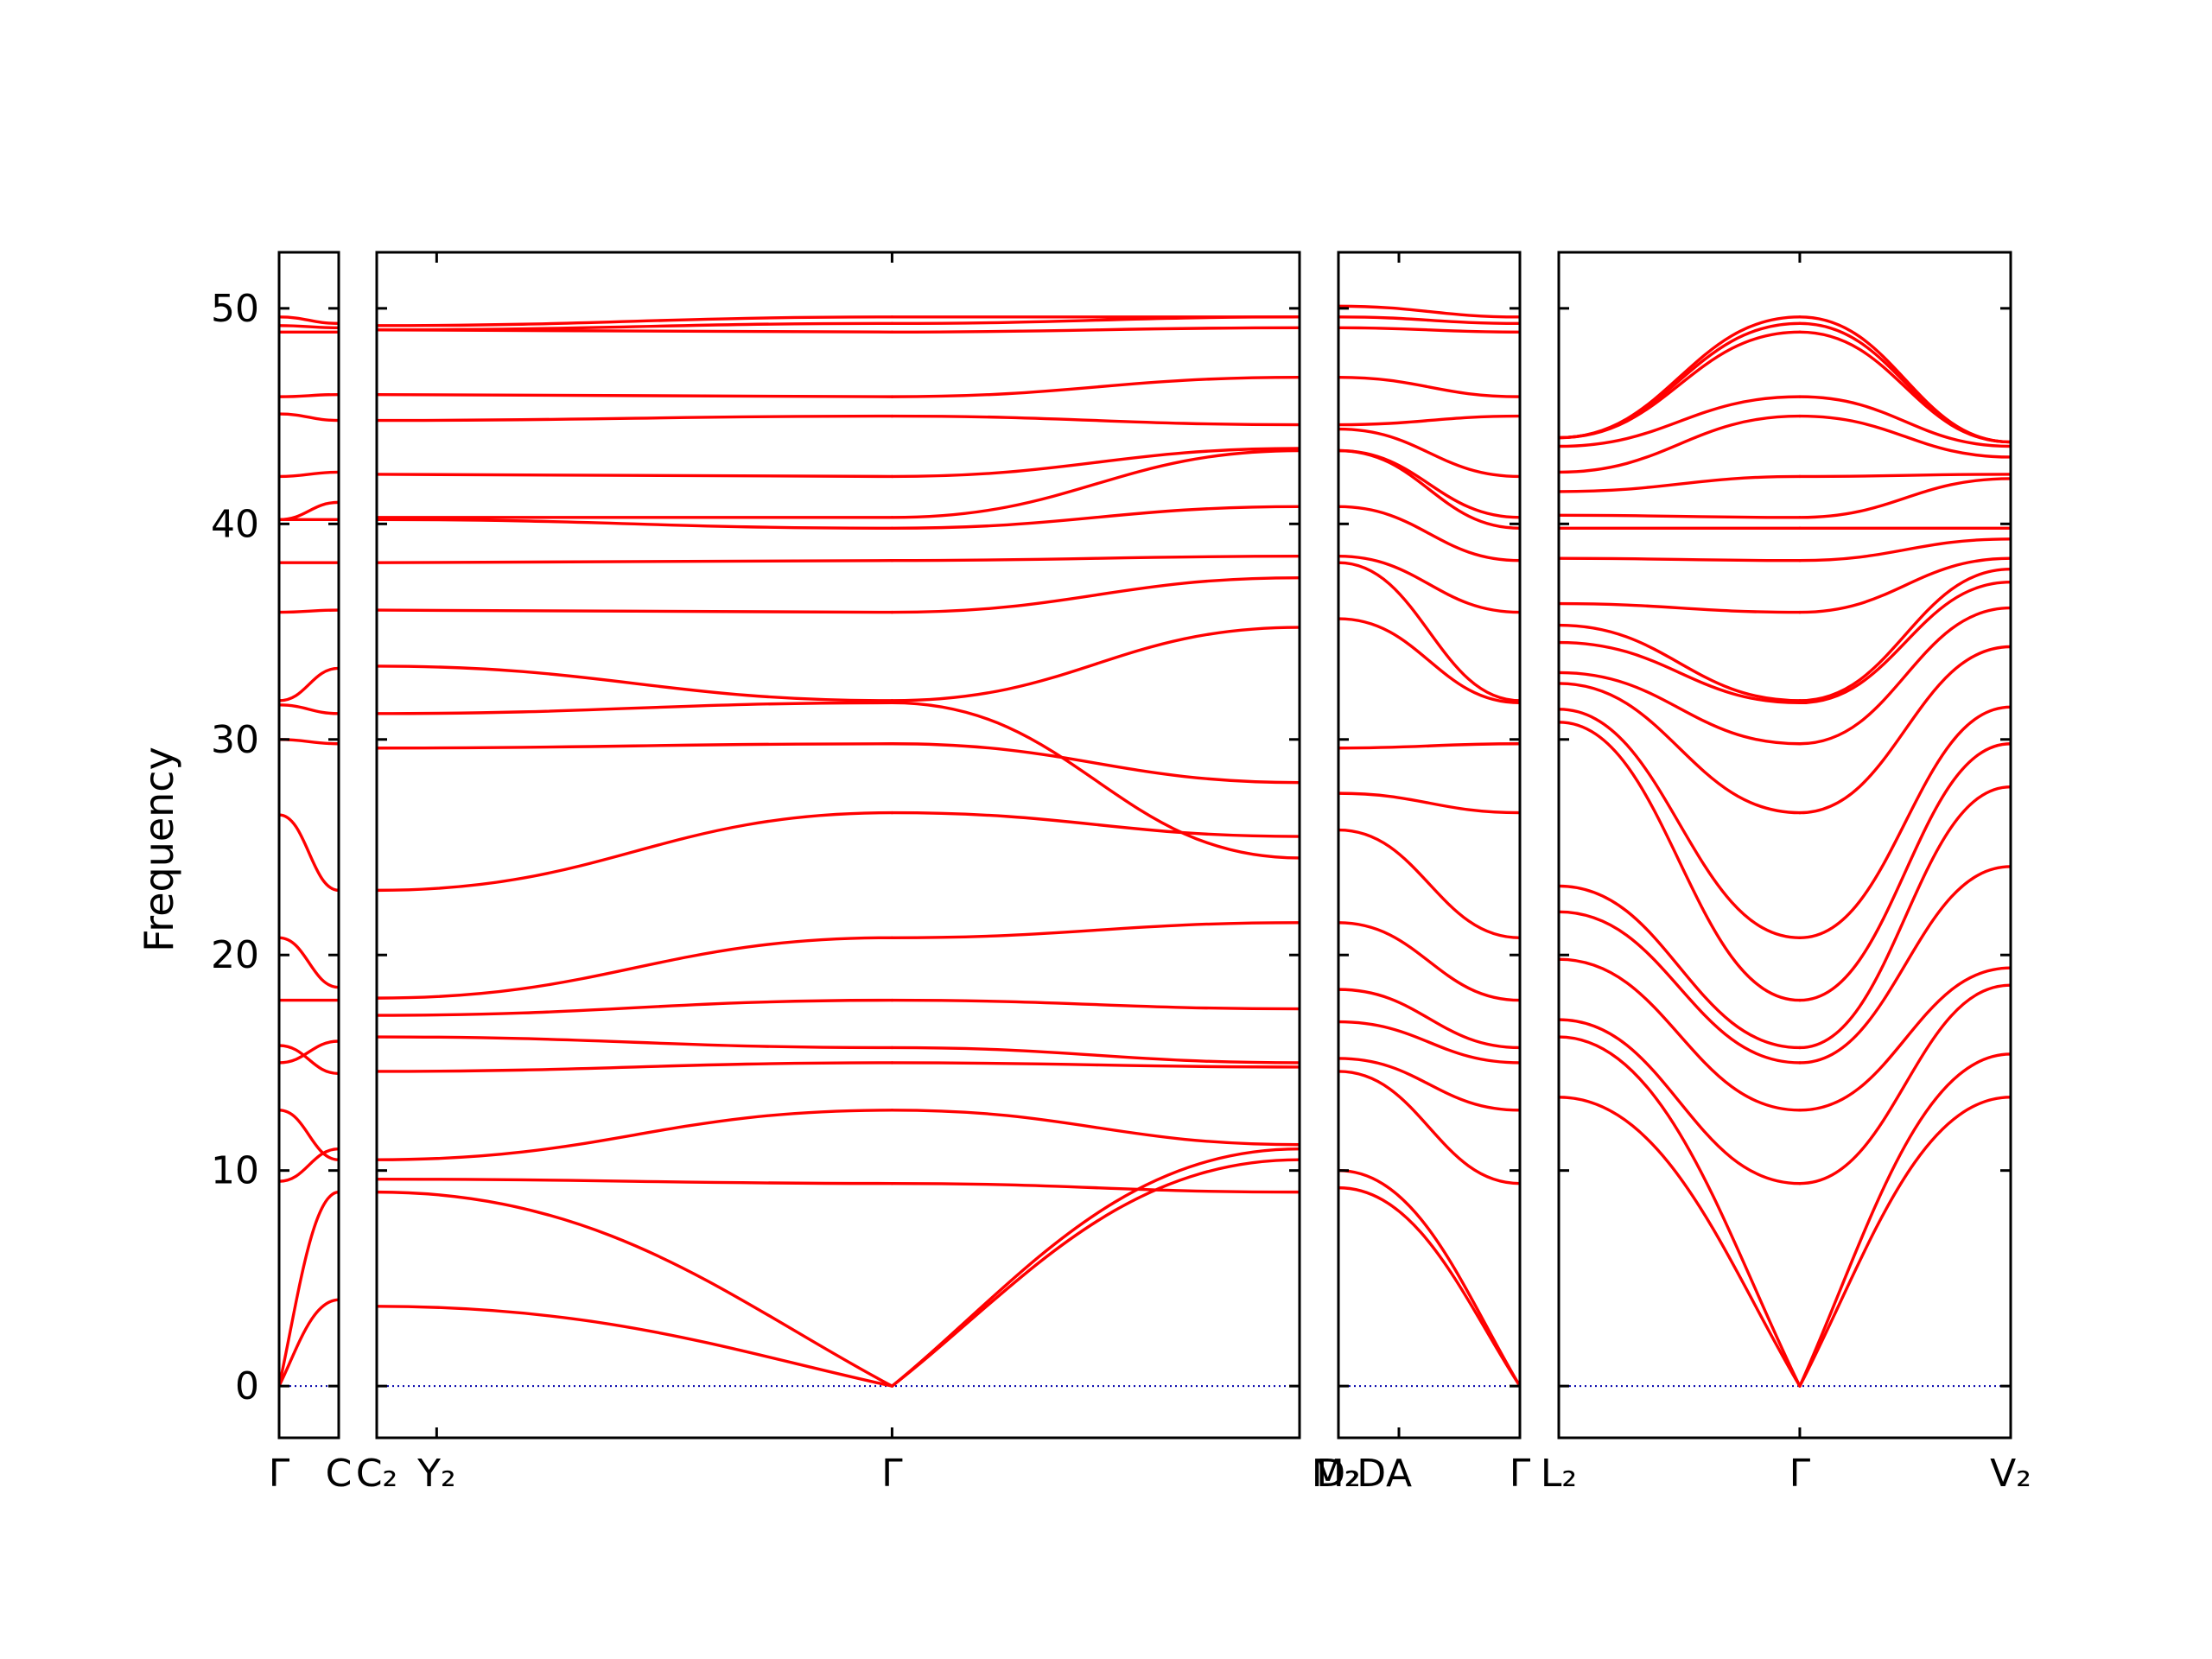 The width and height of the screenshot is (2212, 1659). I want to click on y-tick-label: 10, so click(235, 1171).